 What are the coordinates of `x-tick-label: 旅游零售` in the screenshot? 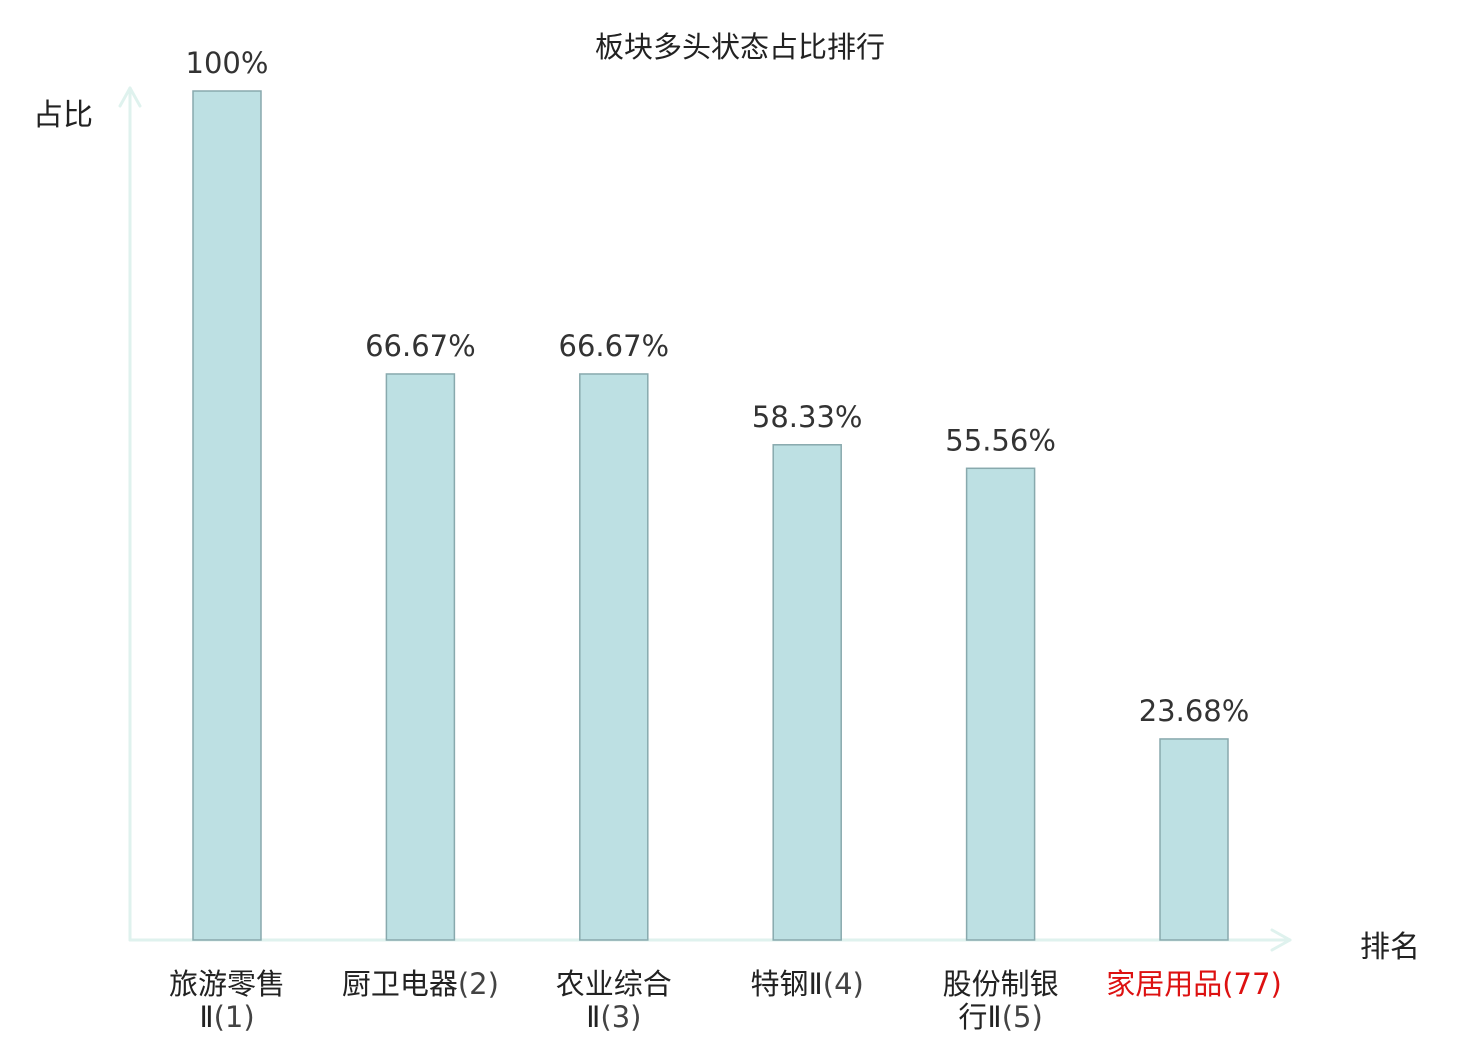 It's located at (227, 984).